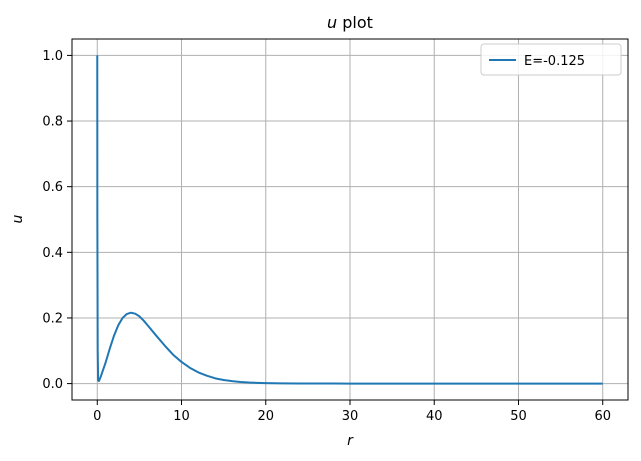 The image size is (641, 461). What do you see at coordinates (554, 61) in the screenshot?
I see `legend-label: E=-0.125` at bounding box center [554, 61].